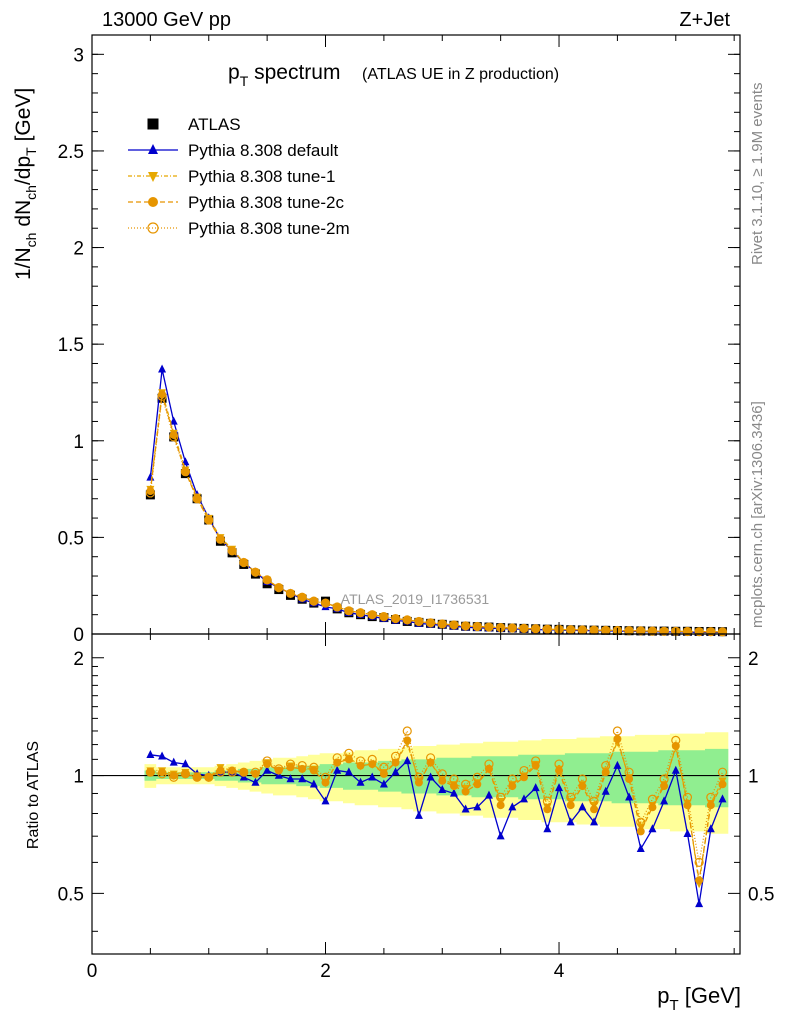  Describe the element at coordinates (166, 20) in the screenshot. I see `energy-label: 13000 GeV pp` at that location.